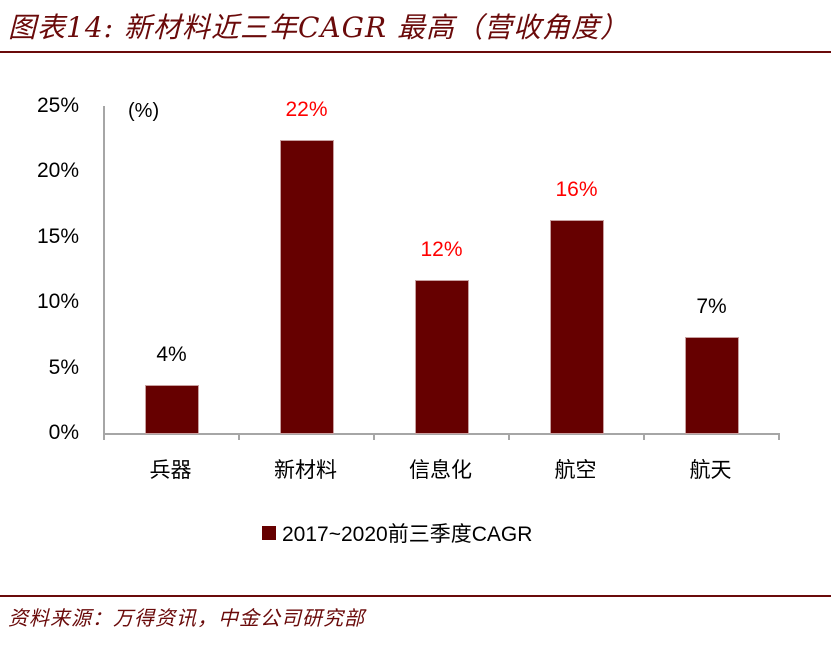 The width and height of the screenshot is (831, 646). What do you see at coordinates (415, 52) in the screenshot?
I see `top-divider` at bounding box center [415, 52].